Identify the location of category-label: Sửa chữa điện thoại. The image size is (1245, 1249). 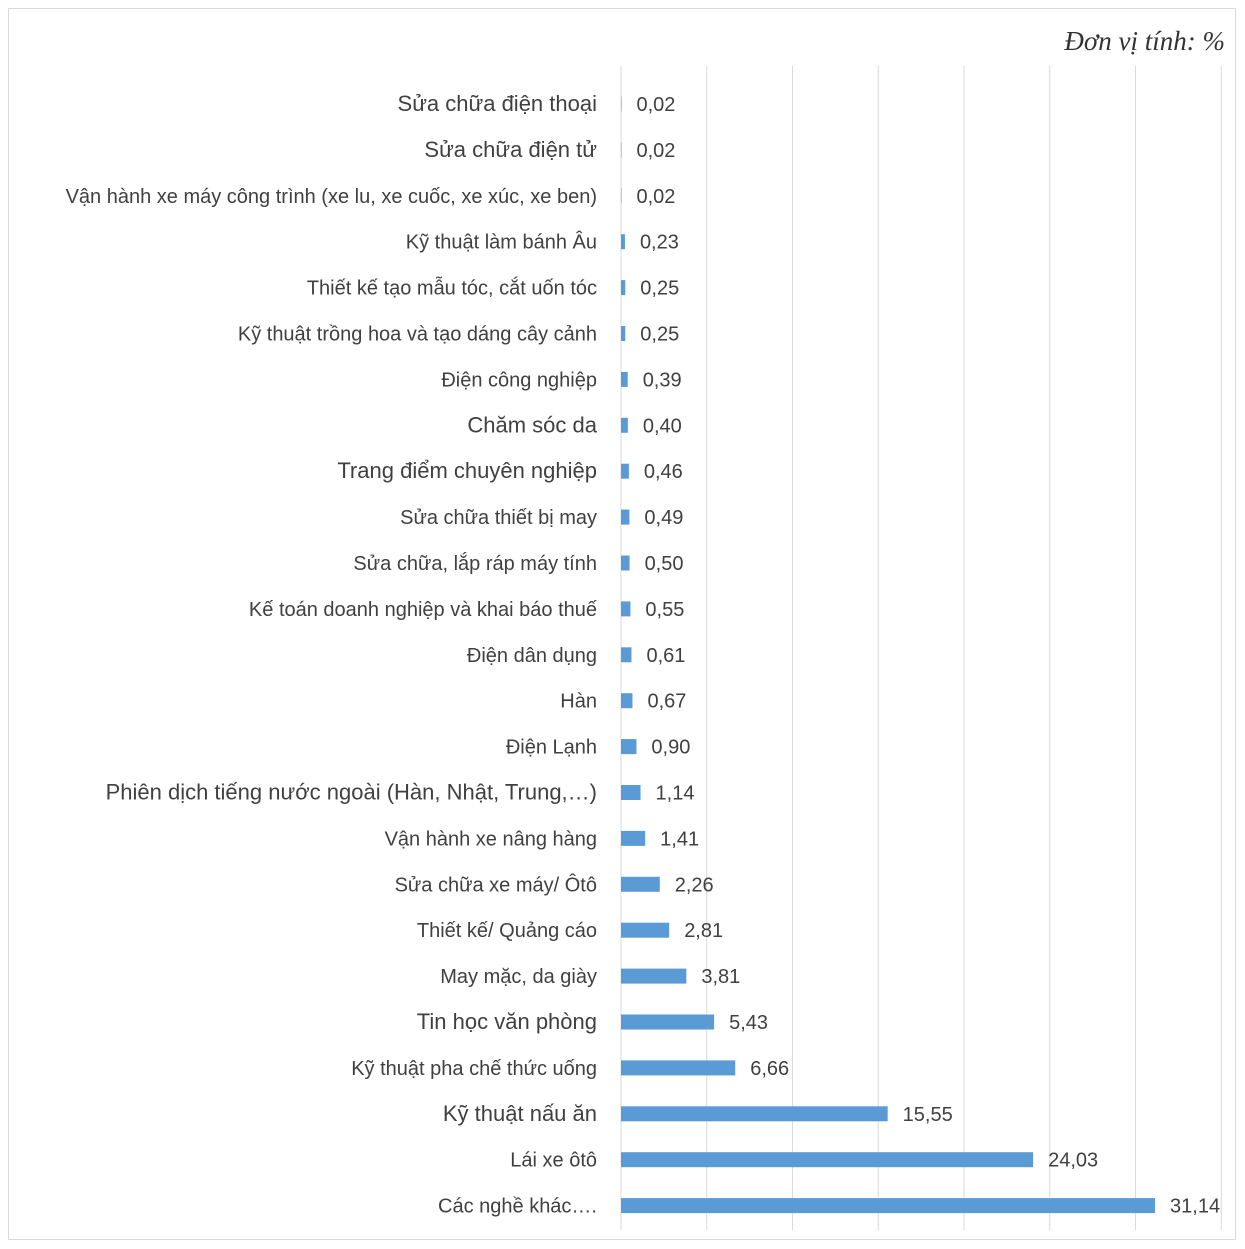
(497, 103).